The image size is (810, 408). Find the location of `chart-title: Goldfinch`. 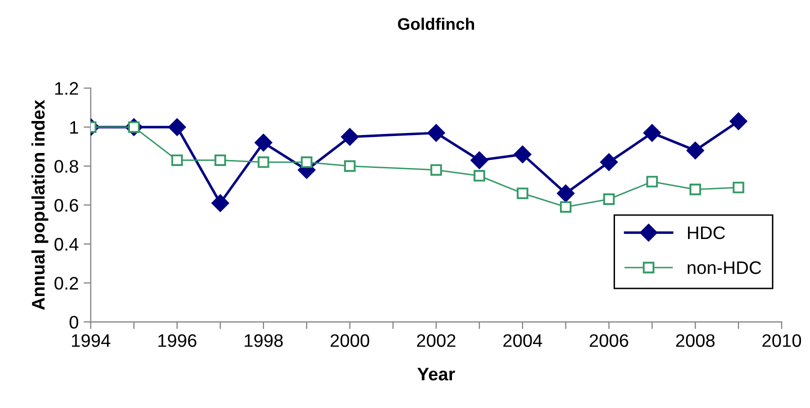

chart-title: Goldfinch is located at coordinates (436, 24).